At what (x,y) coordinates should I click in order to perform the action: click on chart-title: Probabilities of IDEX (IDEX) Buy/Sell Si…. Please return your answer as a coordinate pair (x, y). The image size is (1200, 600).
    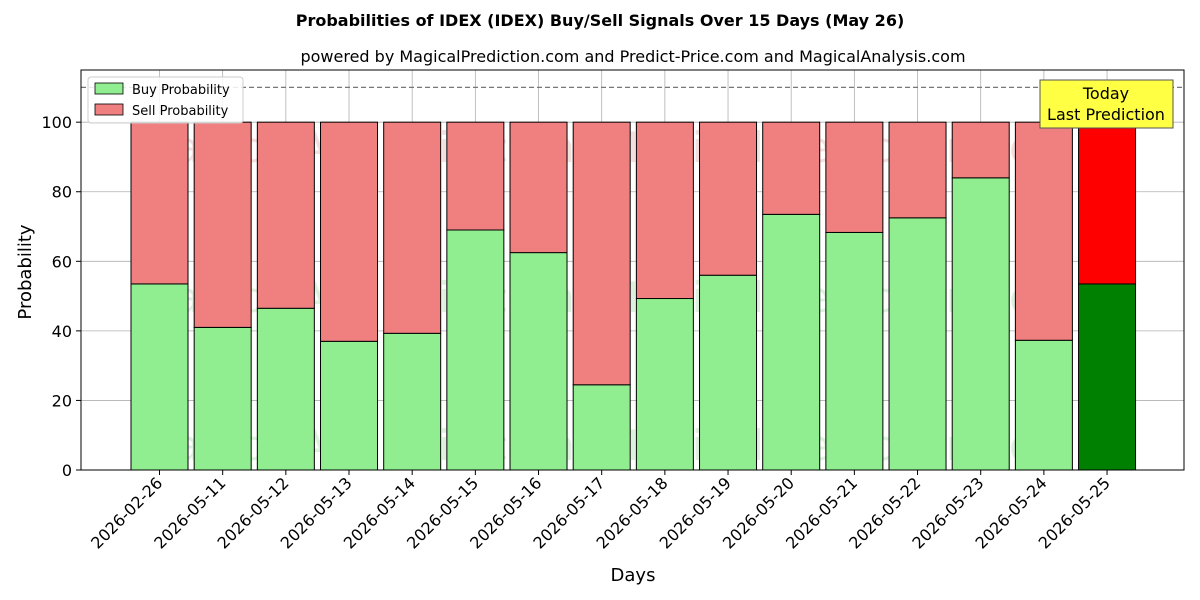
    Looking at the image, I should click on (600, 20).